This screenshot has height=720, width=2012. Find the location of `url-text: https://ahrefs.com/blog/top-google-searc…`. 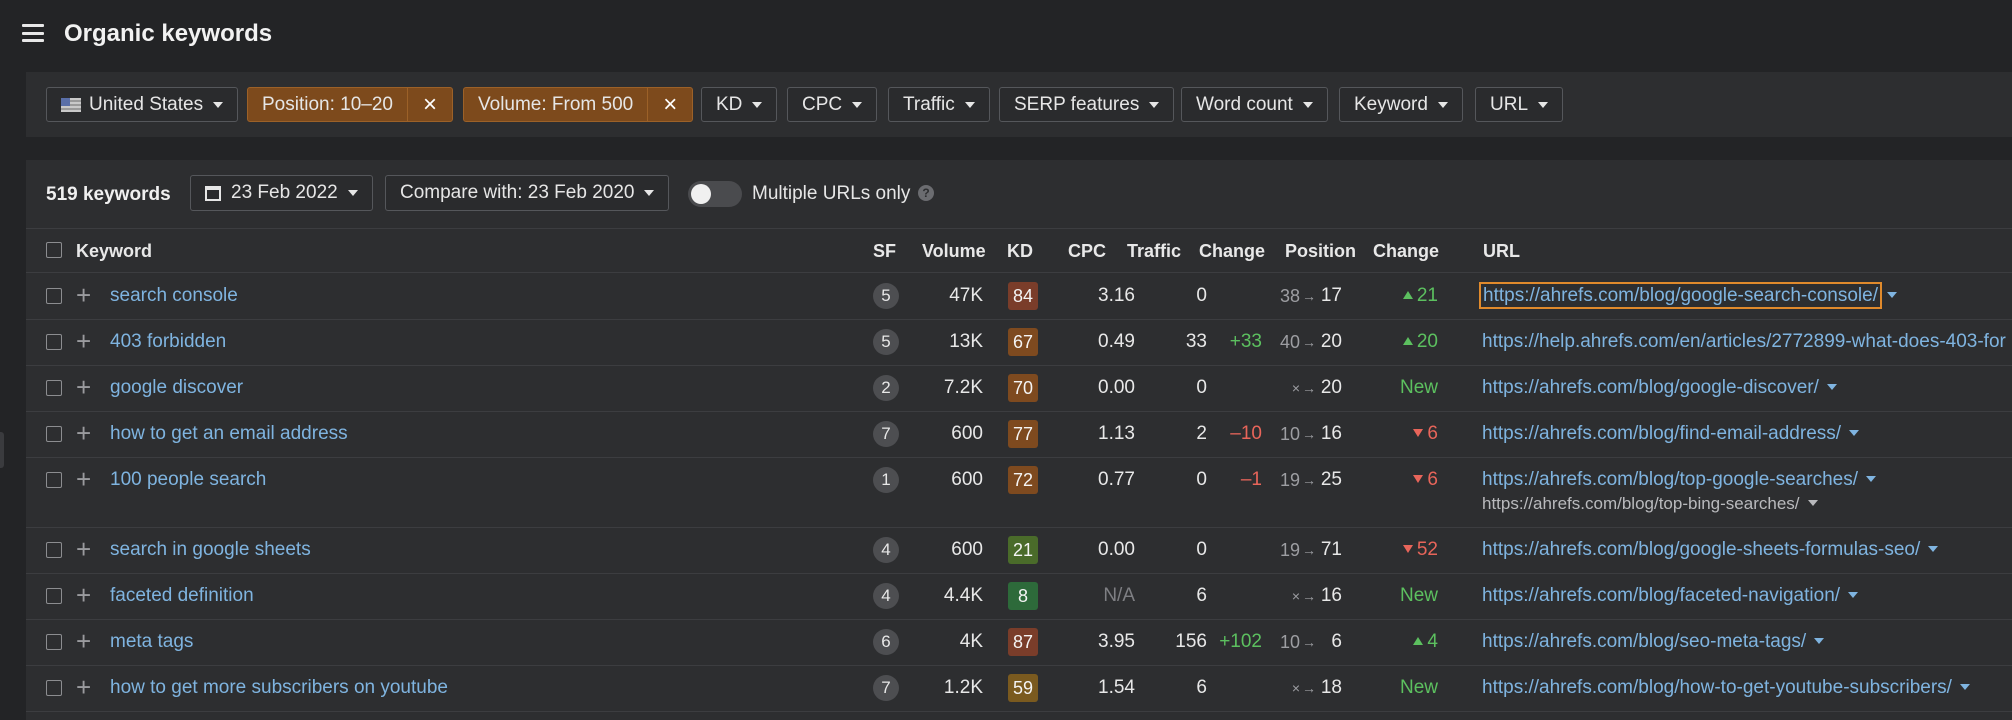

url-text: https://ahrefs.com/blog/top-google-searc… is located at coordinates (1670, 479).